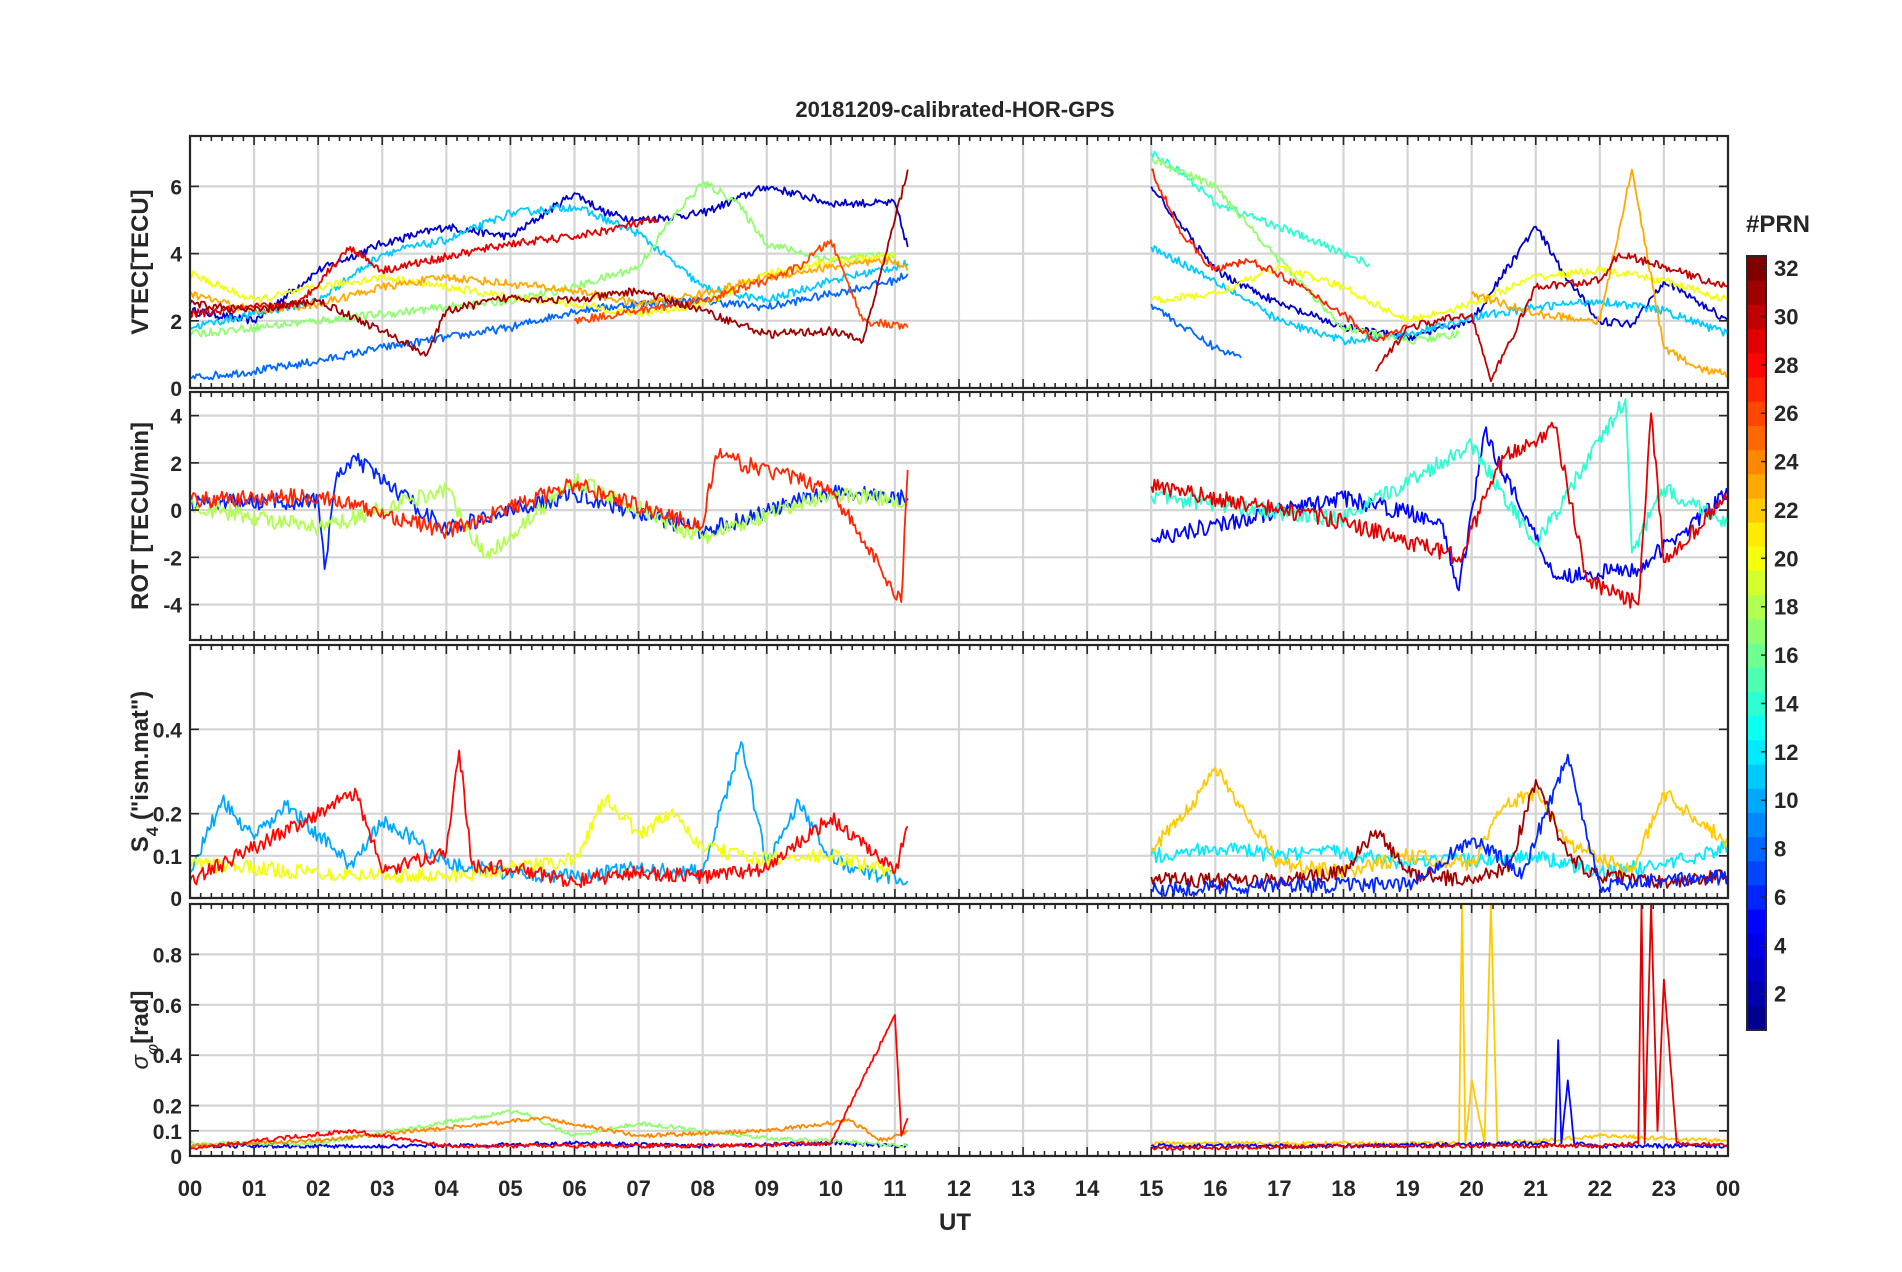  What do you see at coordinates (1215, 1188) in the screenshot?
I see `x-tick-label: 16` at bounding box center [1215, 1188].